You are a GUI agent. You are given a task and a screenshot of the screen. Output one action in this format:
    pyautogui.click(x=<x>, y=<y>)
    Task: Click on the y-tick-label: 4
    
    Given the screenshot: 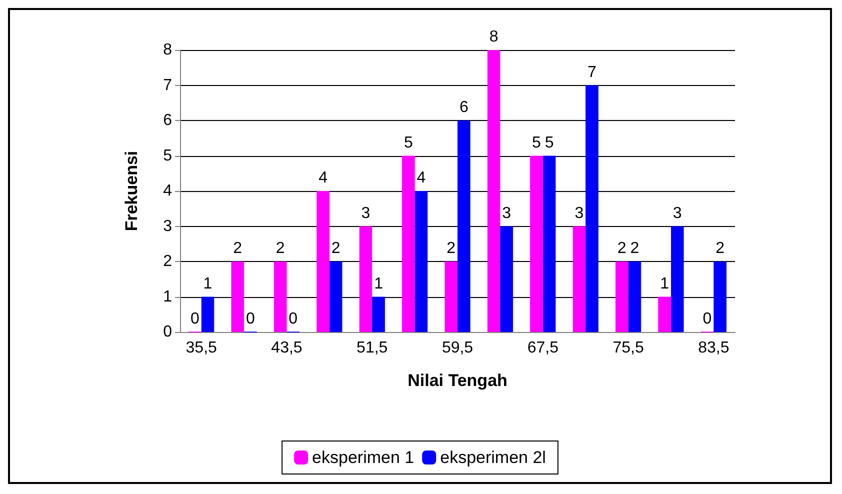 What is the action you would take?
    pyautogui.click(x=167, y=191)
    